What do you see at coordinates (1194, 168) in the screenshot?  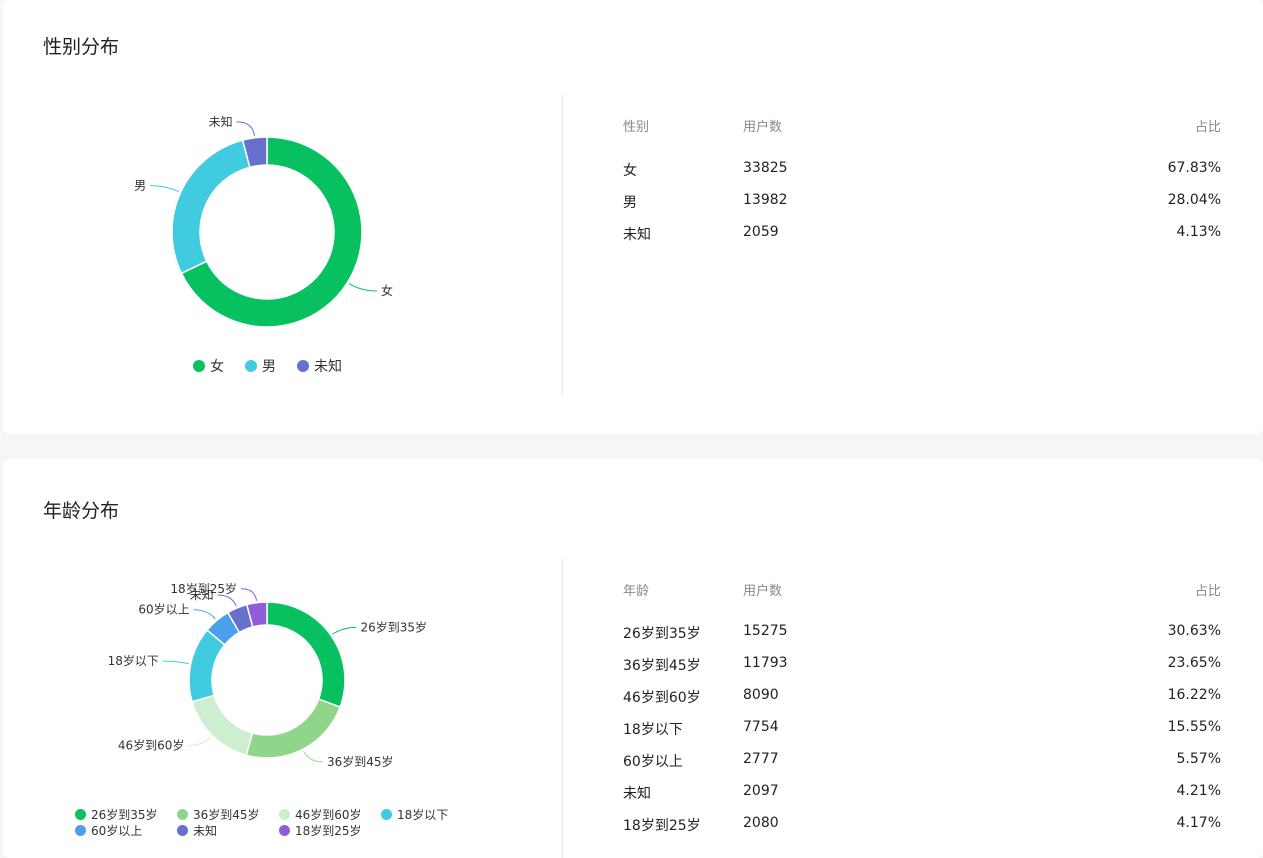 I see `row-percentage: 67.83%` at bounding box center [1194, 168].